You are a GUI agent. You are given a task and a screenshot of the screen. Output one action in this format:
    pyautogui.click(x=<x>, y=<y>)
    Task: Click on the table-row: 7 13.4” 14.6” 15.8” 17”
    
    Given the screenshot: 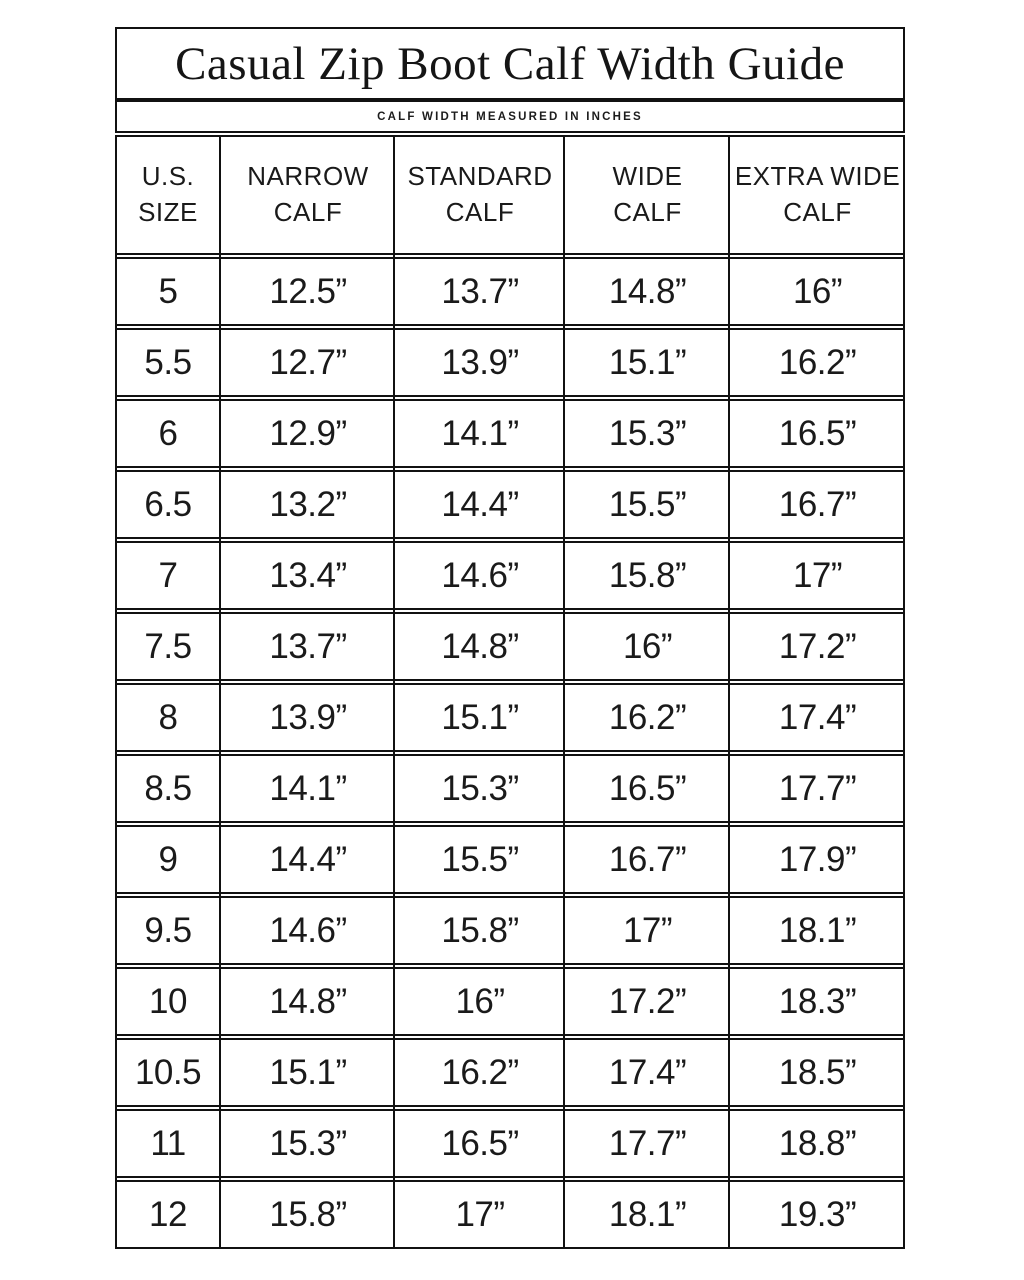 What is the action you would take?
    pyautogui.click(x=510, y=575)
    